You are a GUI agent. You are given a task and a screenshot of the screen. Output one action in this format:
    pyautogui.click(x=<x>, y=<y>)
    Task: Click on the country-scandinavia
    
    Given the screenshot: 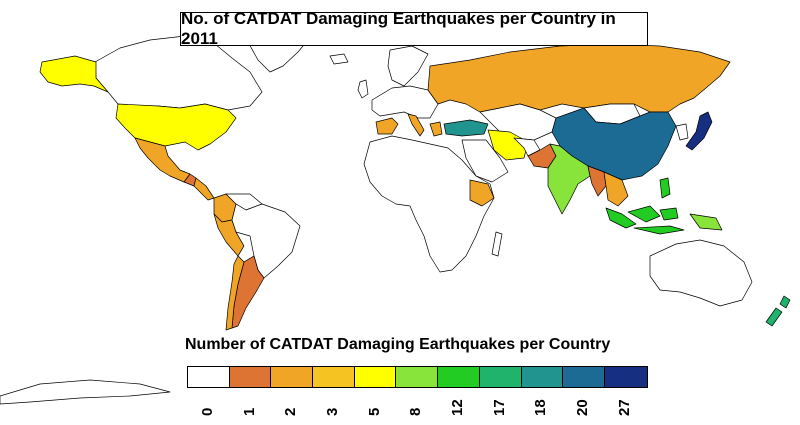 What is the action you would take?
    pyautogui.click(x=408, y=66)
    